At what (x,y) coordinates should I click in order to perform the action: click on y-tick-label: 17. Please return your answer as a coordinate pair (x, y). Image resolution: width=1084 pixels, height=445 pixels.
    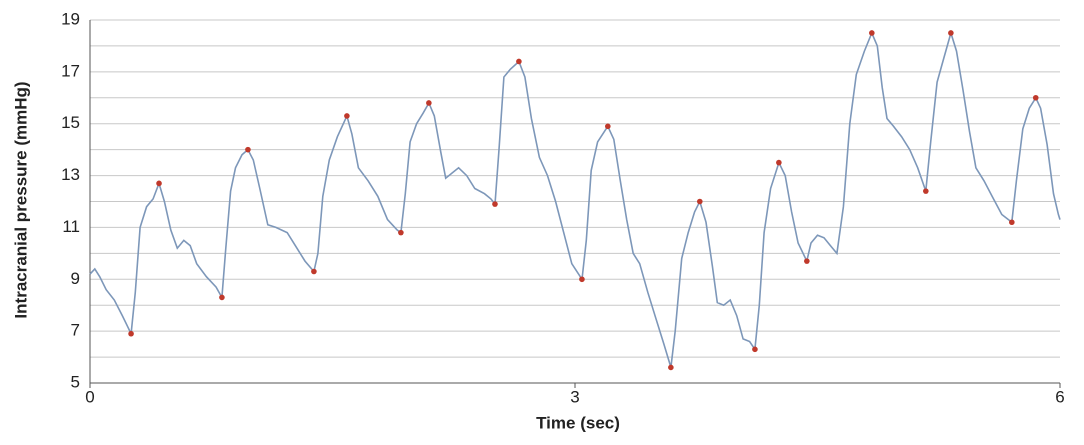
    Looking at the image, I should click on (70, 70).